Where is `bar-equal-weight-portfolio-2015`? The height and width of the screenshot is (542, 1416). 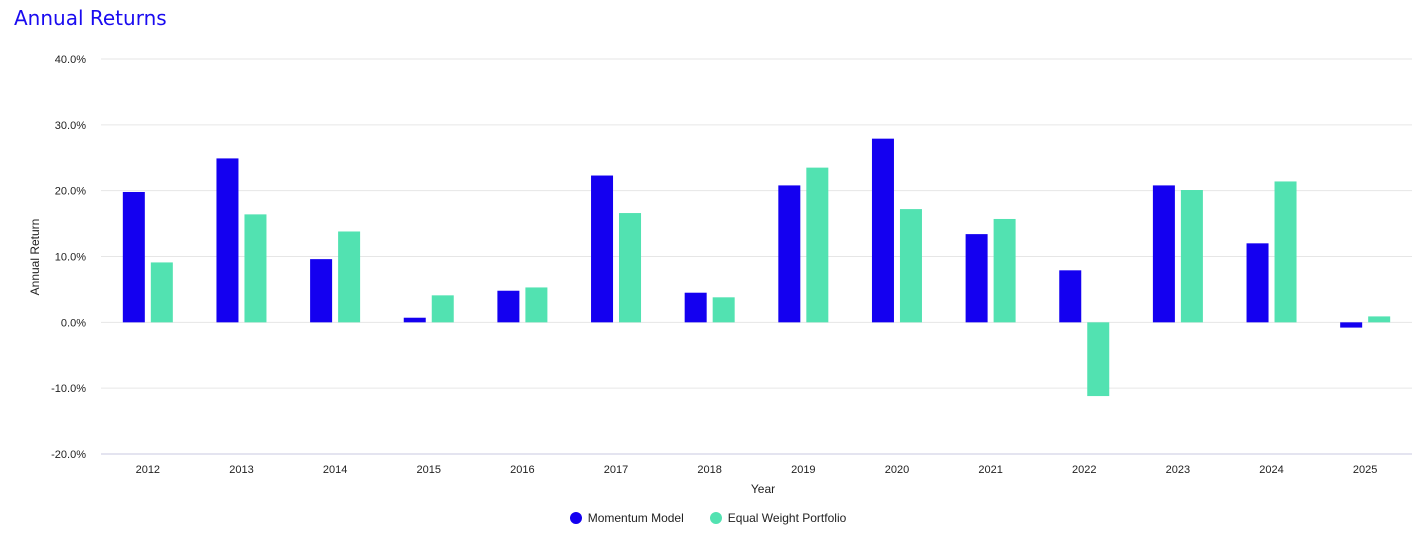 bar-equal-weight-portfolio-2015 is located at coordinates (442, 309).